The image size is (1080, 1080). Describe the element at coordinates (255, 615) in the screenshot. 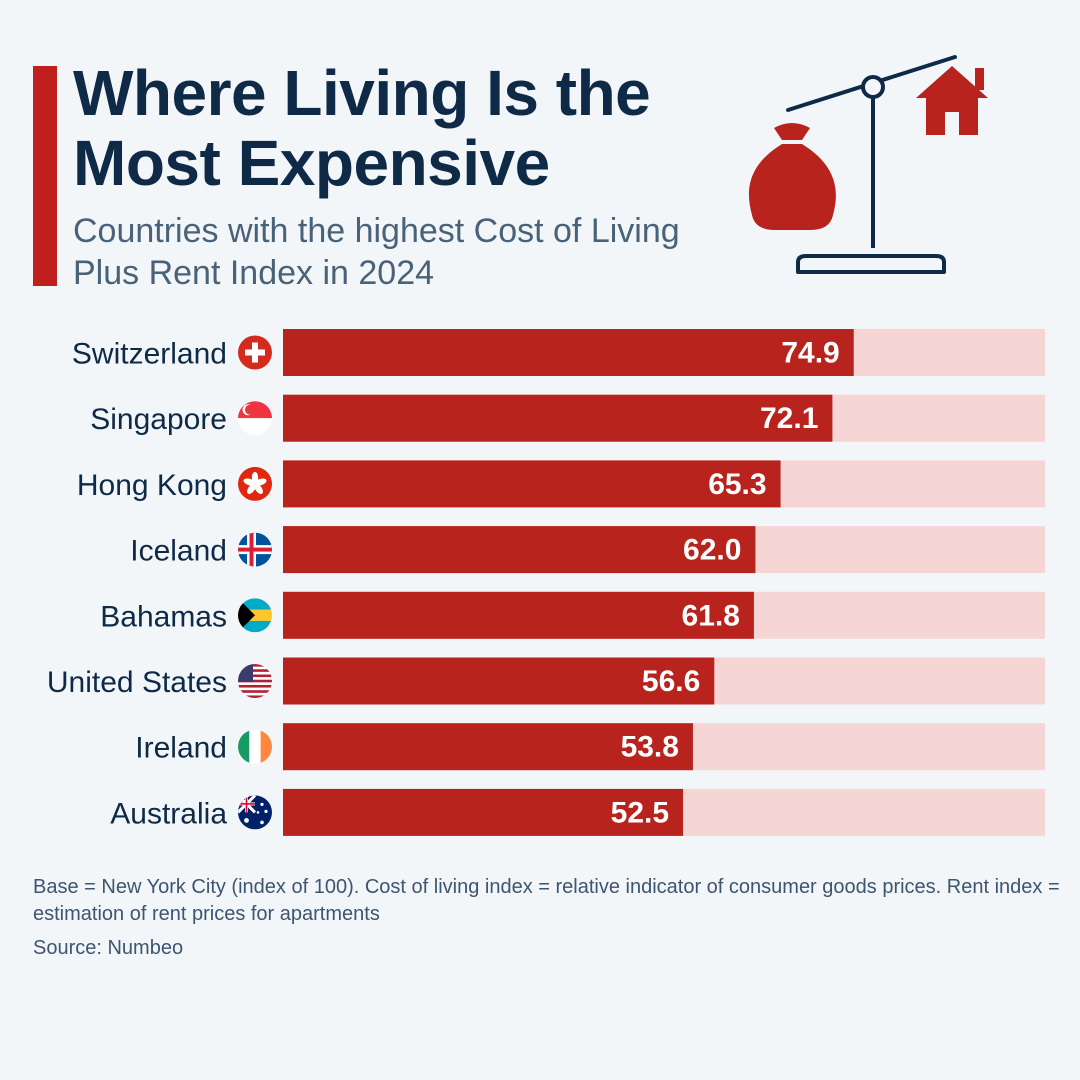

I see `flag-bahamas-icon` at that location.